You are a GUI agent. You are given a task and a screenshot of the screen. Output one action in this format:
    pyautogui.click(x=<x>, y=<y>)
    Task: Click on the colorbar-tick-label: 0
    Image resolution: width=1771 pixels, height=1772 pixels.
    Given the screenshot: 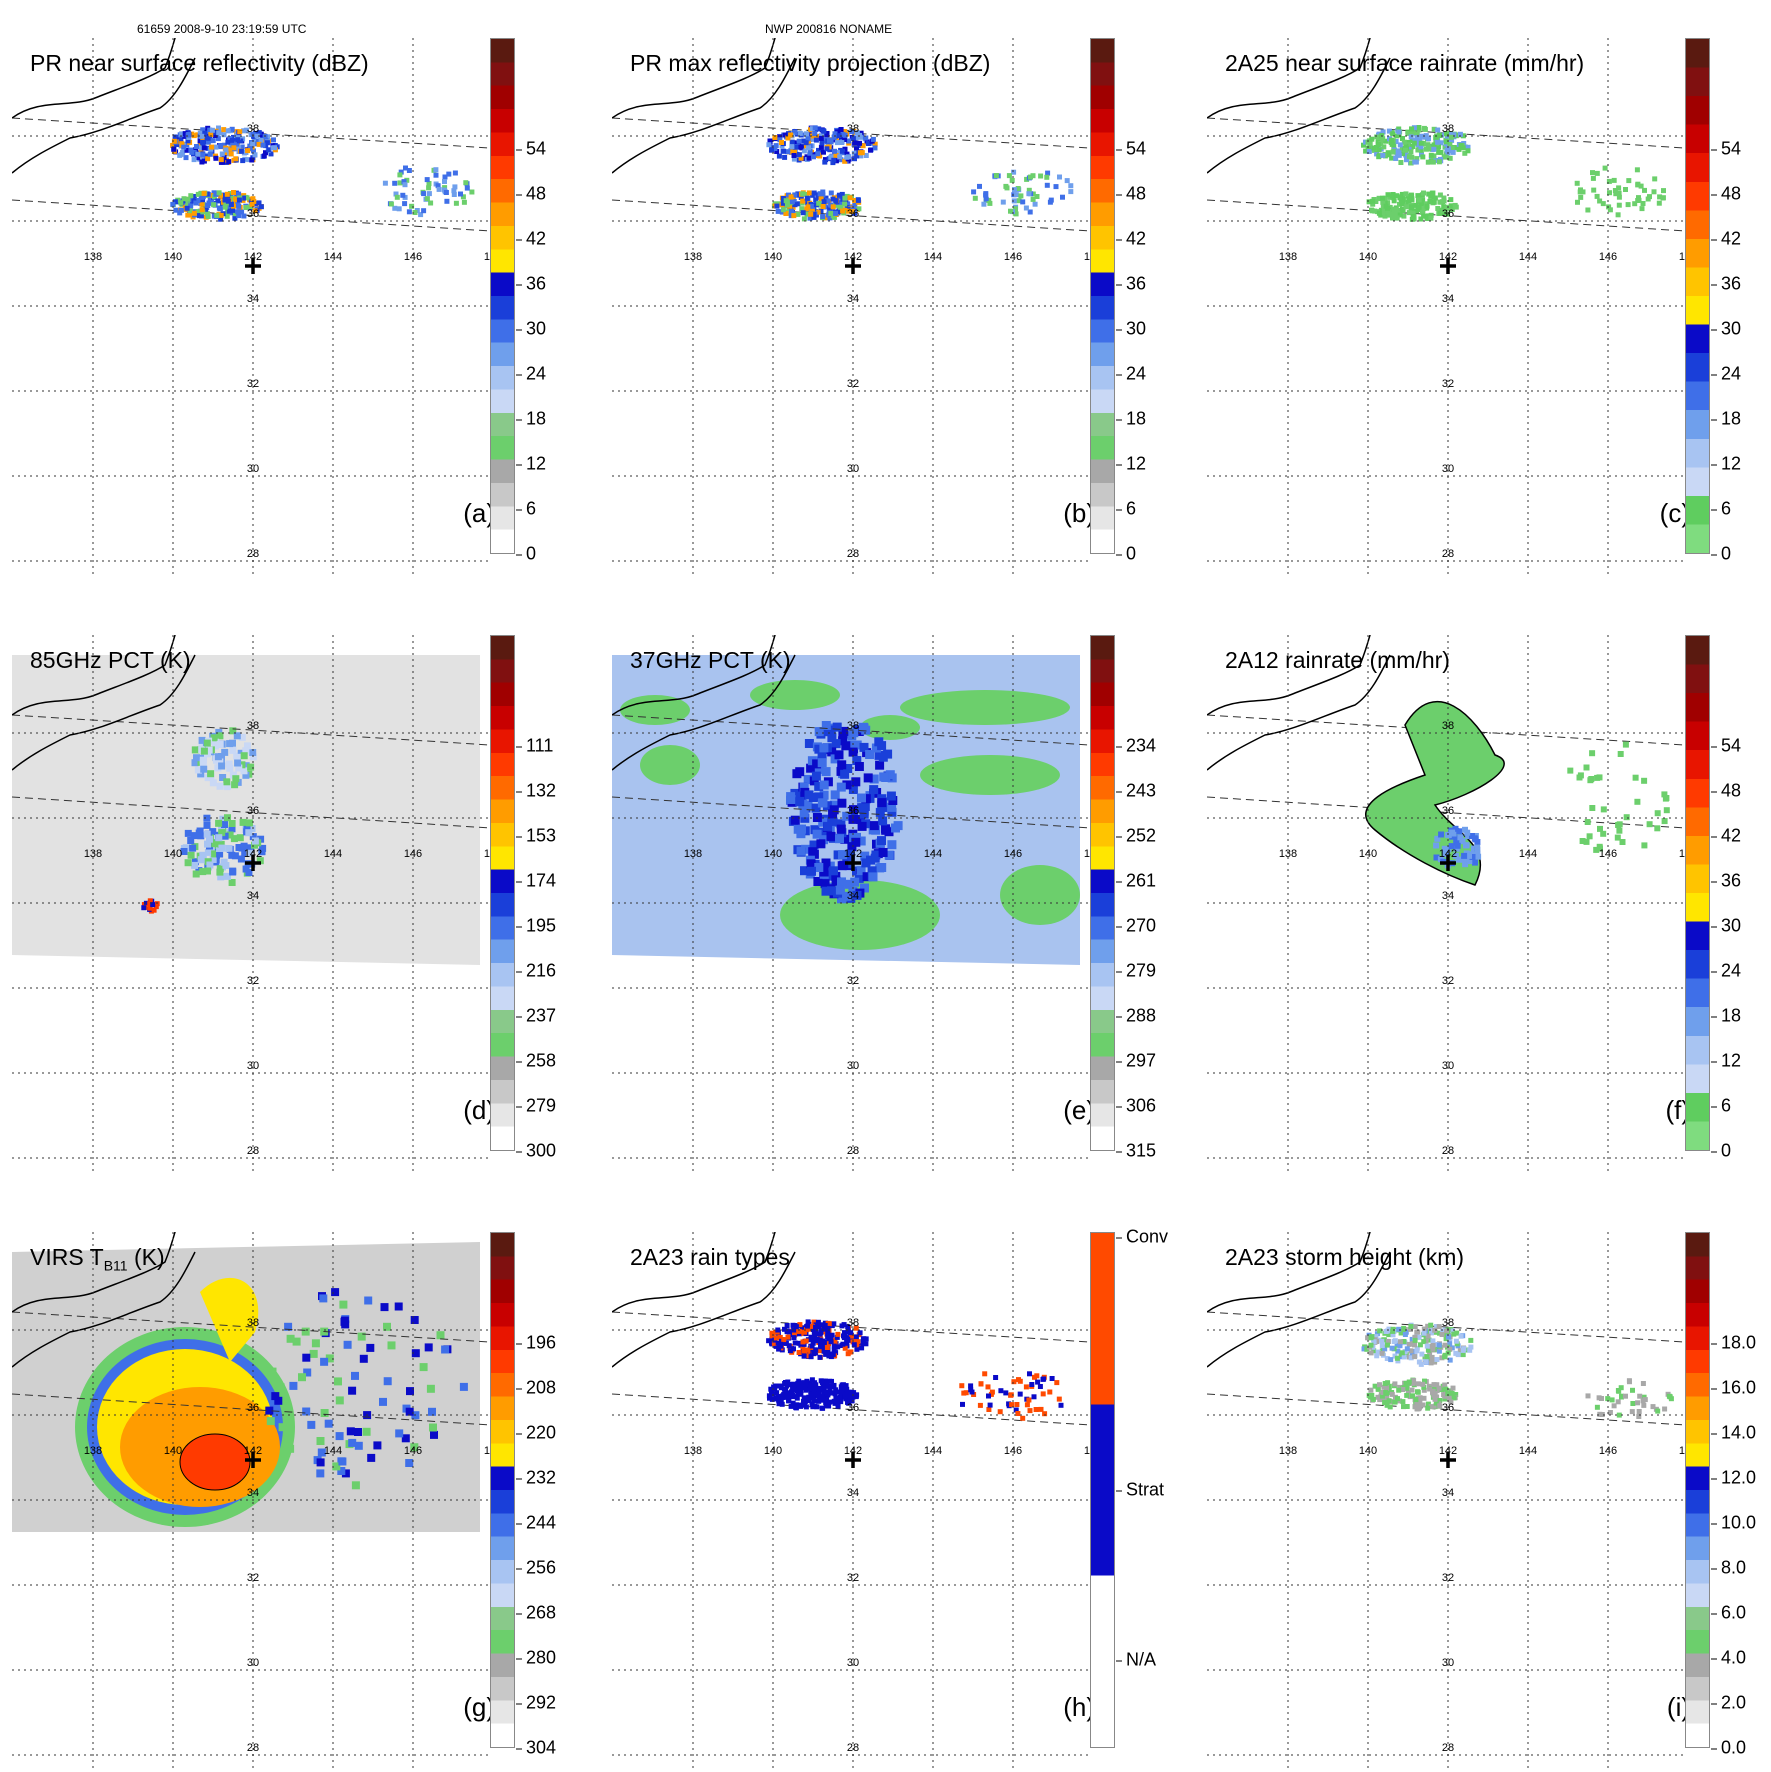 What is the action you would take?
    pyautogui.click(x=1721, y=1150)
    